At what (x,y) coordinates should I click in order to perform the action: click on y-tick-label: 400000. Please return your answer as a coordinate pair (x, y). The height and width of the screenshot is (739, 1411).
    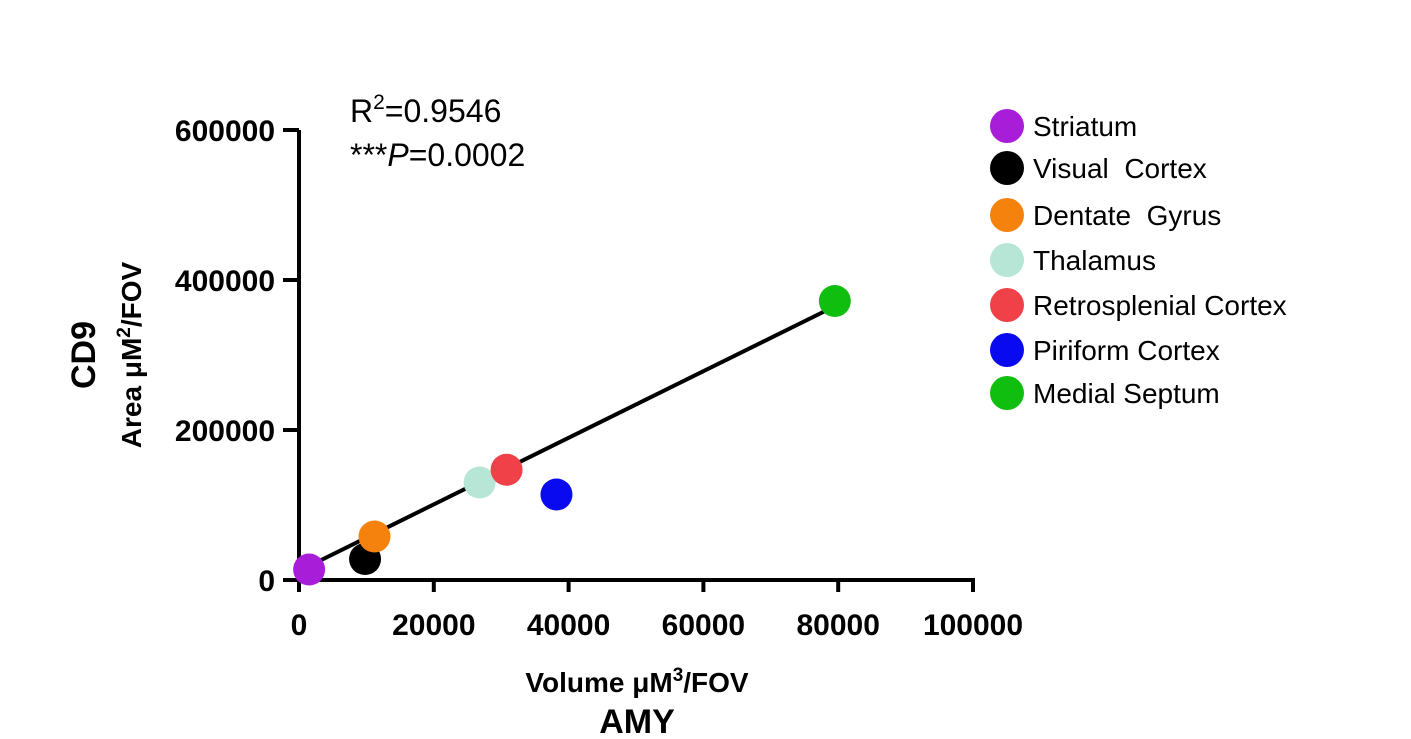
    Looking at the image, I should click on (225, 281).